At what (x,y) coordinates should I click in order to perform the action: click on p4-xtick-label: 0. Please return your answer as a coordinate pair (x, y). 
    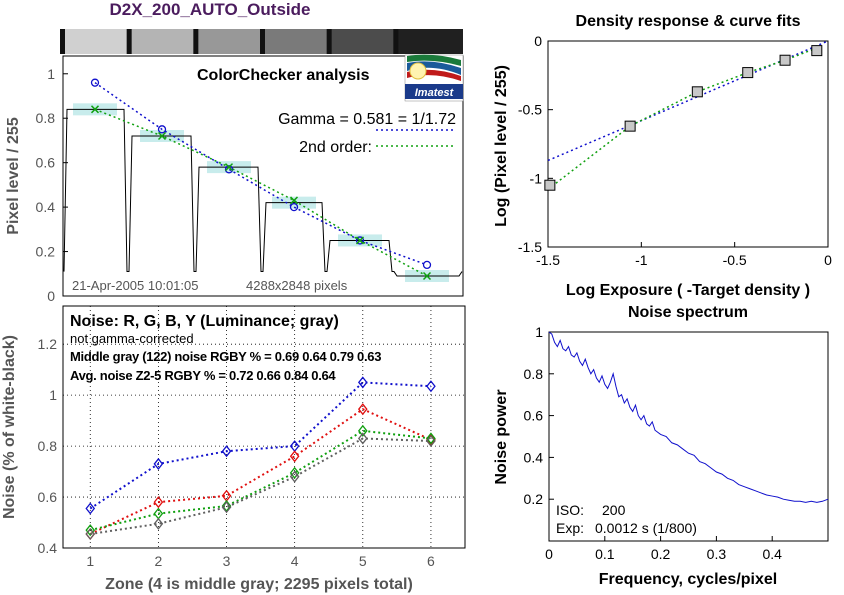
    Looking at the image, I should click on (549, 554).